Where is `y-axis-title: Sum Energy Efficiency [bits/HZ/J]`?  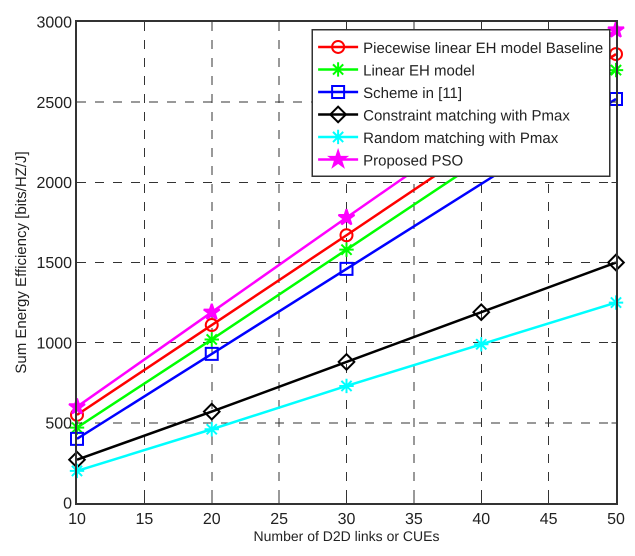 y-axis-title: Sum Energy Efficiency [bits/HZ/J] is located at coordinates (21, 262).